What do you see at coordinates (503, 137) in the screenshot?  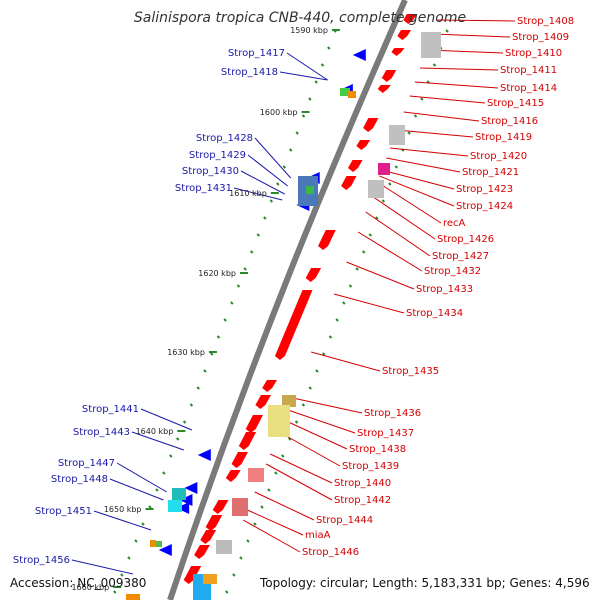 I see `forward-gene-label: Strop_1419` at bounding box center [503, 137].